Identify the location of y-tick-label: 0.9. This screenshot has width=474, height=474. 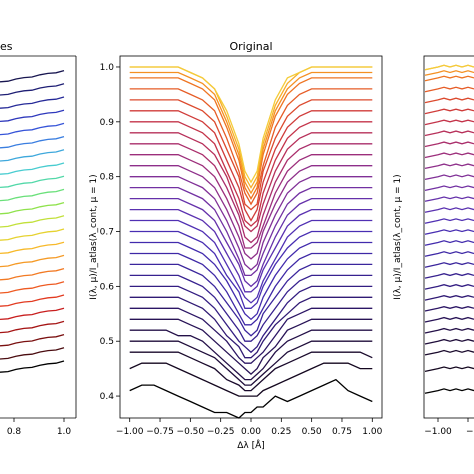
(107, 123).